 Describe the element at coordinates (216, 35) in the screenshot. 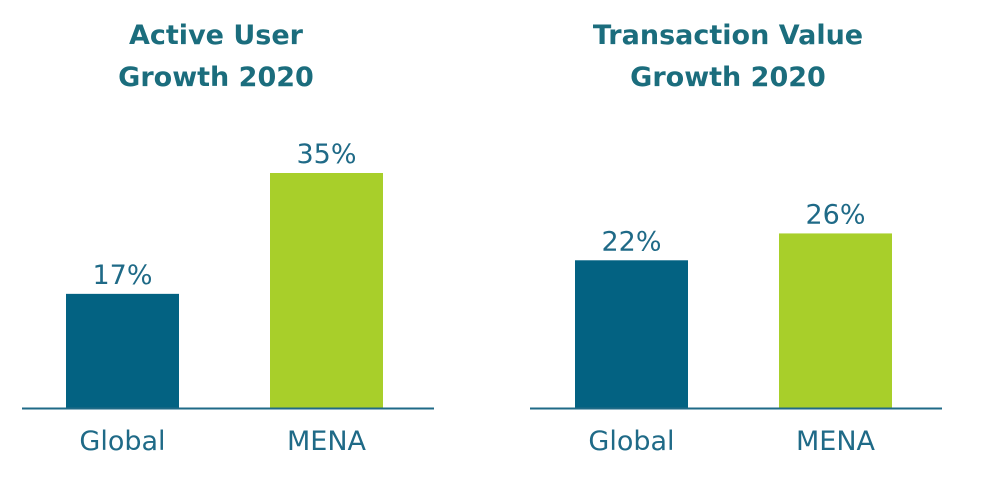

I see `chart-title-line-1: Active User` at that location.